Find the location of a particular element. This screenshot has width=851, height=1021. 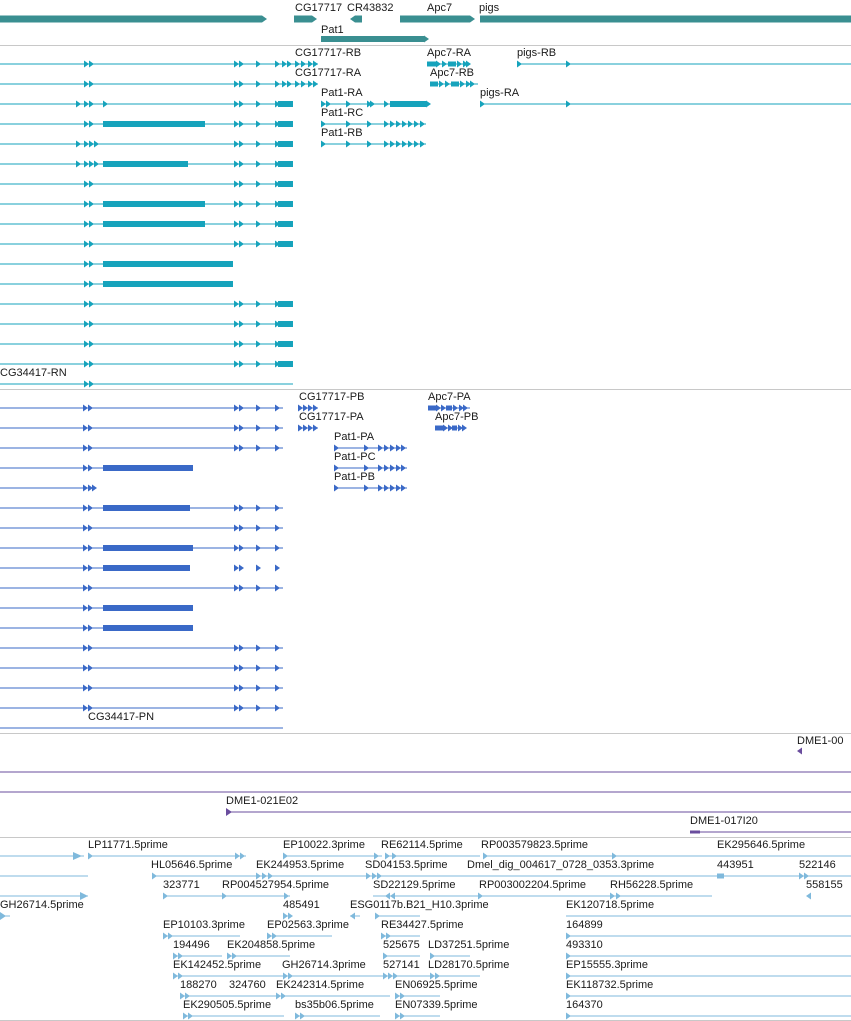

feature-label: HL05646.5prime is located at coordinates (192, 865).